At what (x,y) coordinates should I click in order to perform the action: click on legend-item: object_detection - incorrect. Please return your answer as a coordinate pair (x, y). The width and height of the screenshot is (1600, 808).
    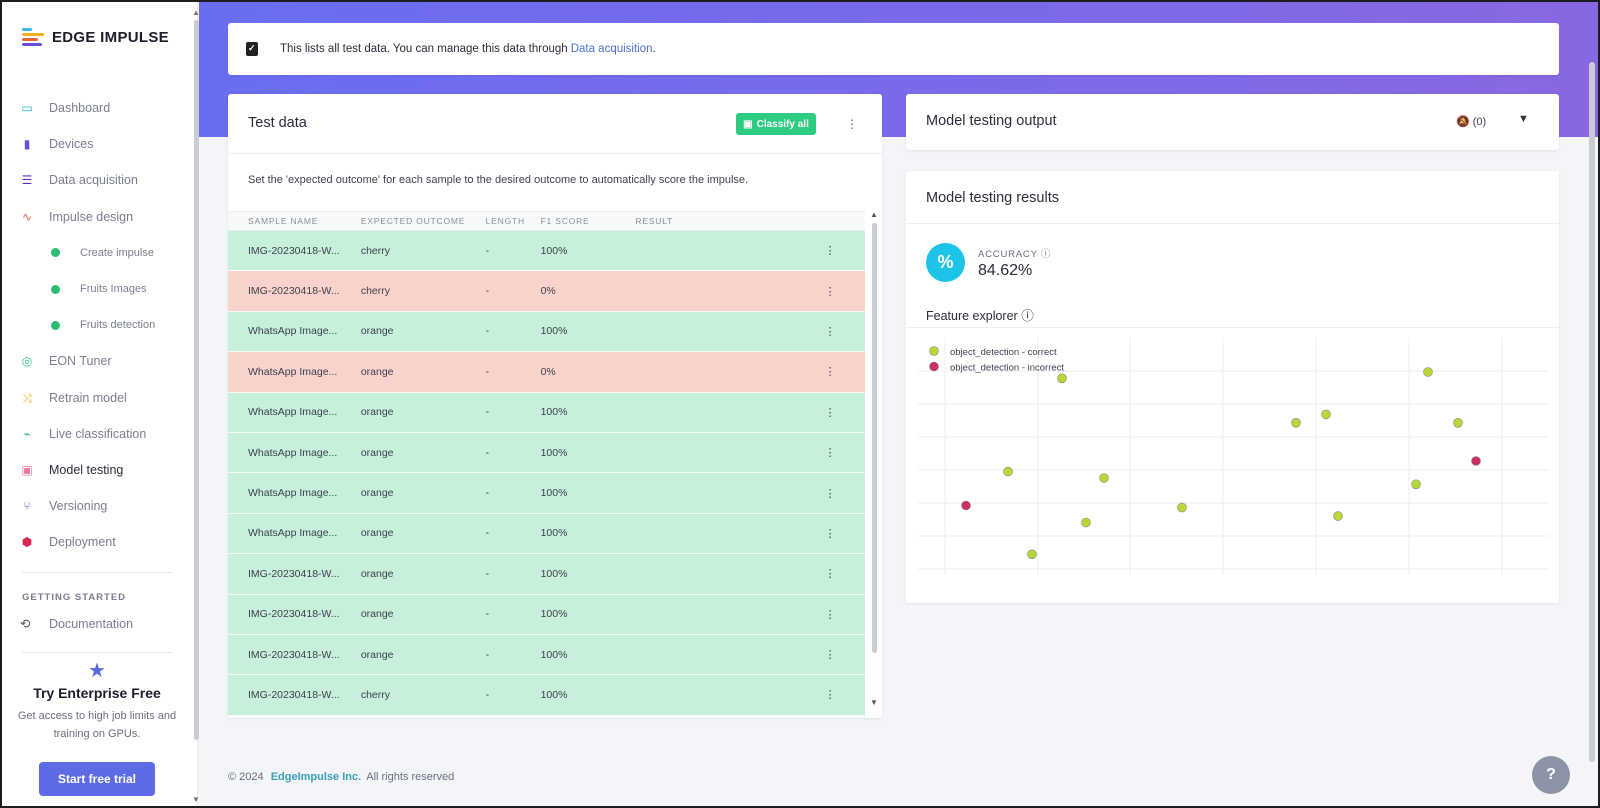
    Looking at the image, I should click on (997, 367).